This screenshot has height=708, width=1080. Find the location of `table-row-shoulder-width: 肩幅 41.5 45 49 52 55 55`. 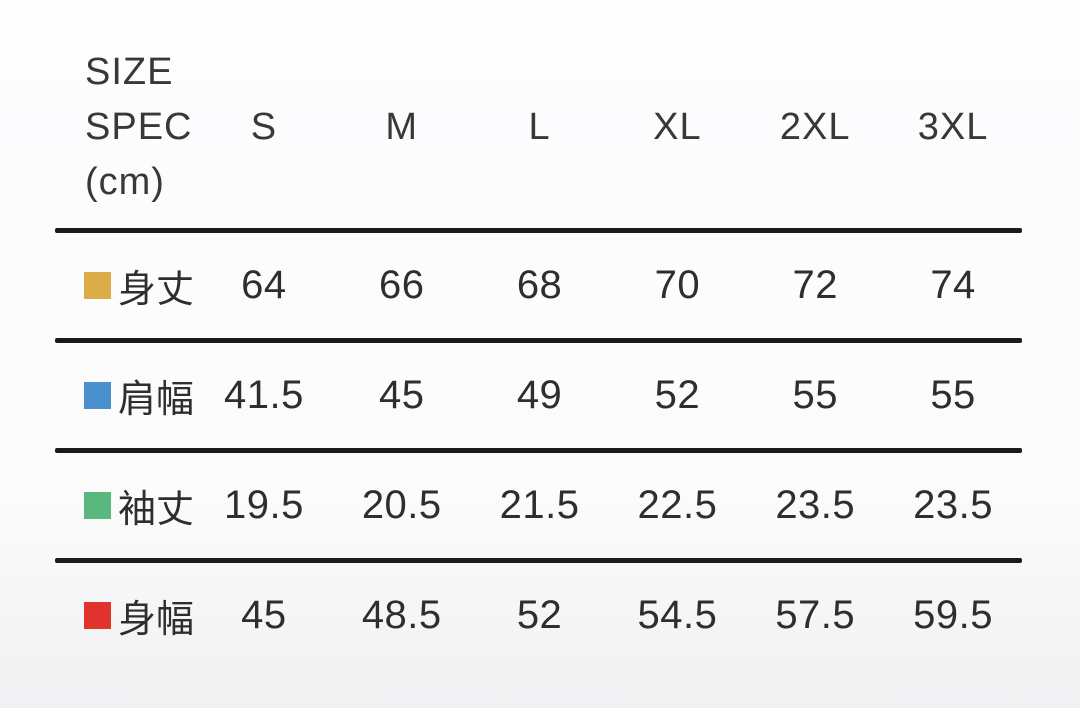

table-row-shoulder-width: 肩幅 41.5 45 49 52 55 55 is located at coordinates (538, 395).